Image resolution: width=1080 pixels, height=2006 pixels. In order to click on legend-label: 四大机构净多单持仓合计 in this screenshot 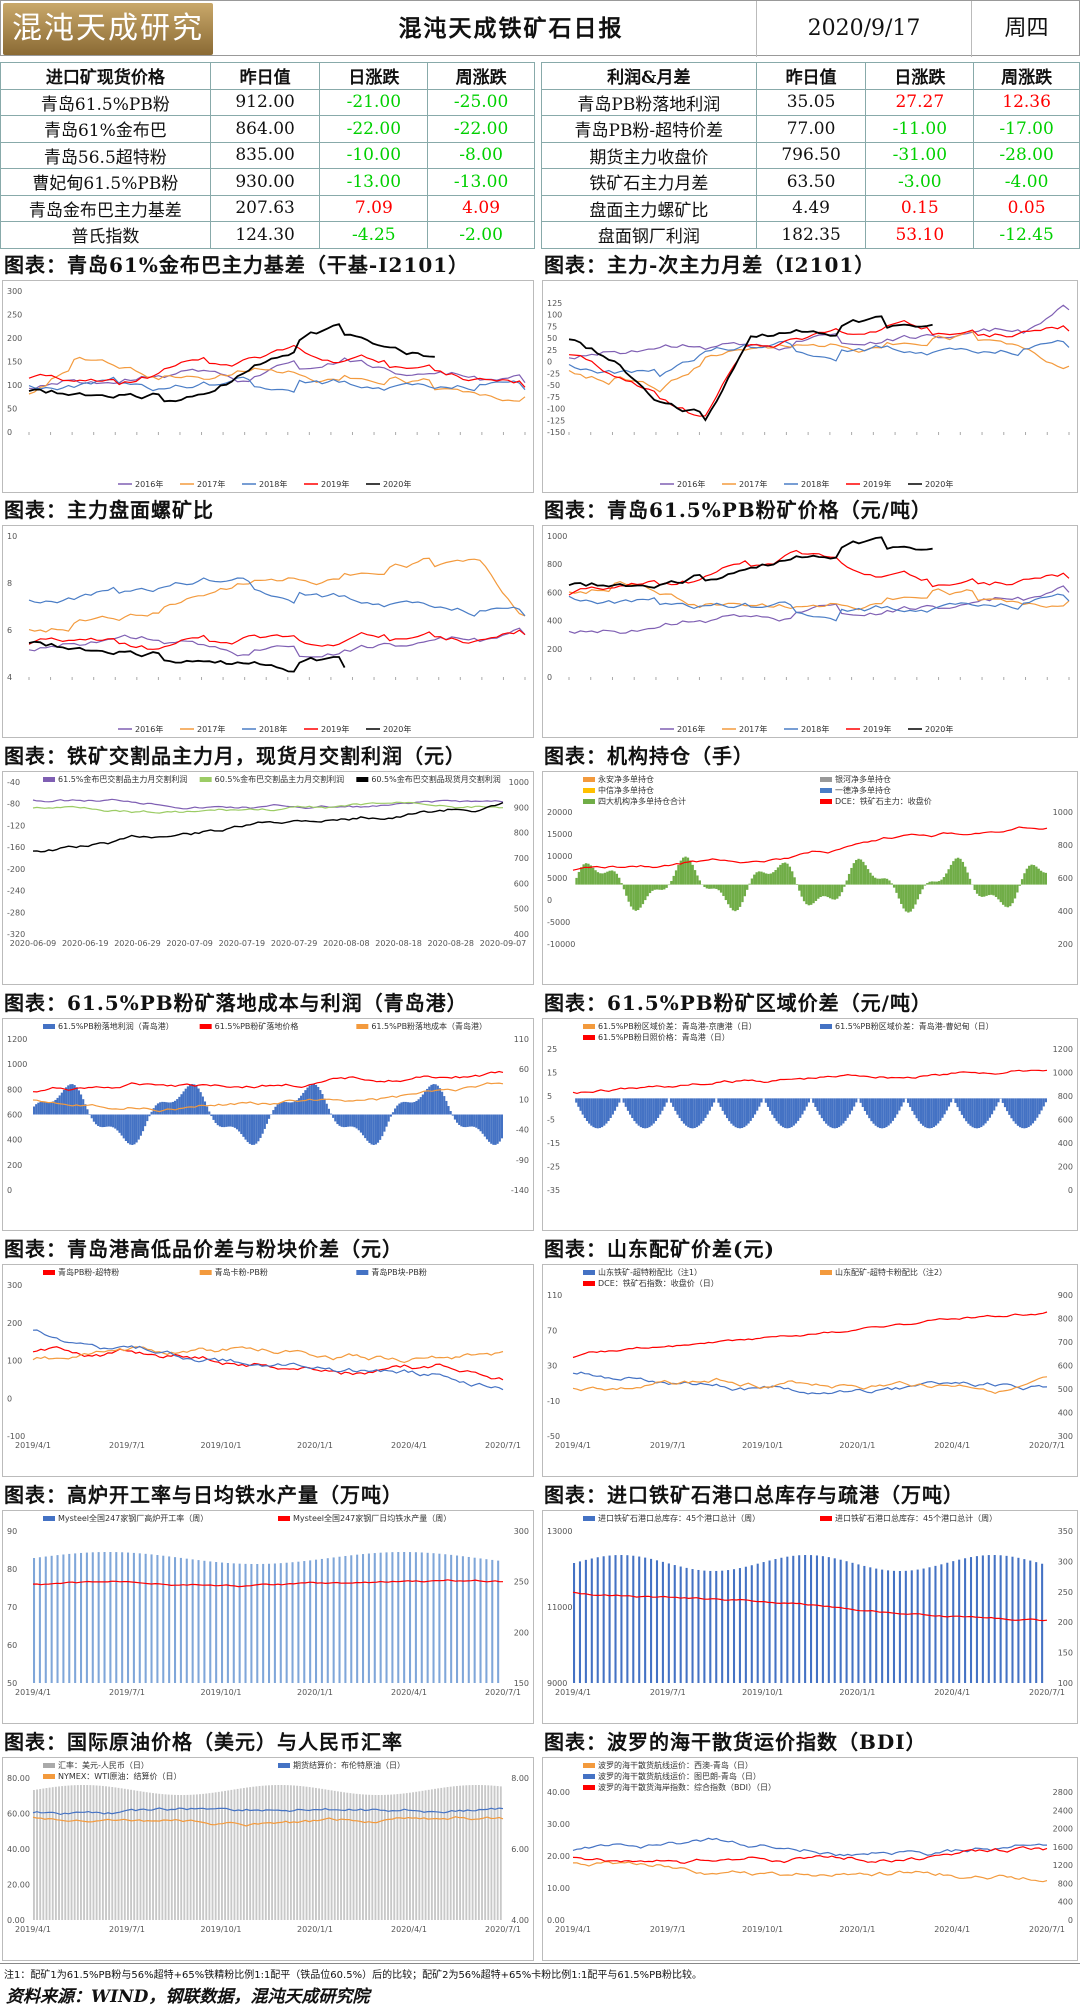, I will do `click(642, 801)`.